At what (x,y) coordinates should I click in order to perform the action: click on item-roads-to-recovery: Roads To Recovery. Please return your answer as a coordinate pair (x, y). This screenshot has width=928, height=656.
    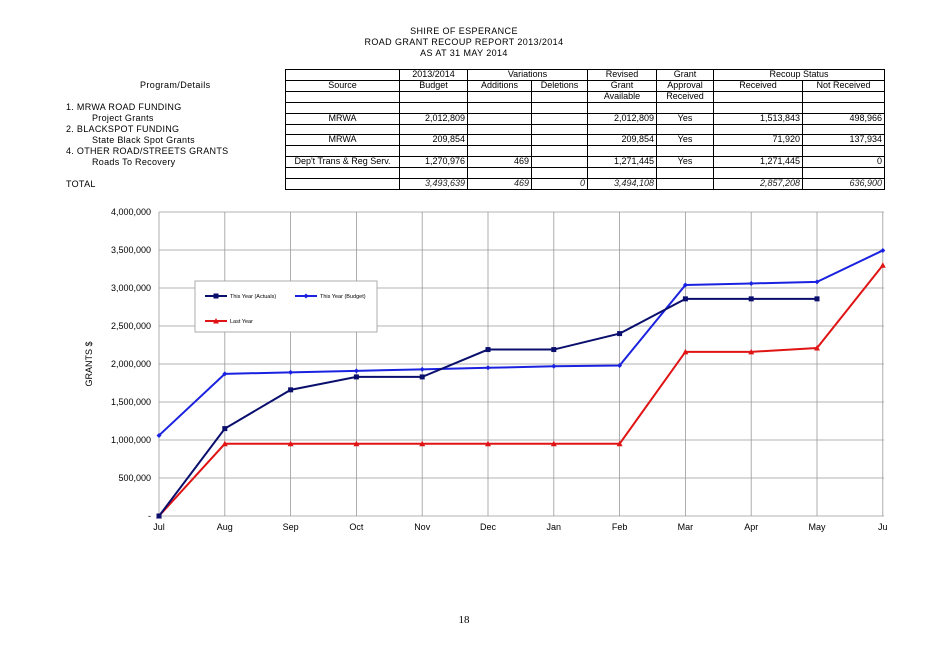
    Looking at the image, I should click on (134, 162).